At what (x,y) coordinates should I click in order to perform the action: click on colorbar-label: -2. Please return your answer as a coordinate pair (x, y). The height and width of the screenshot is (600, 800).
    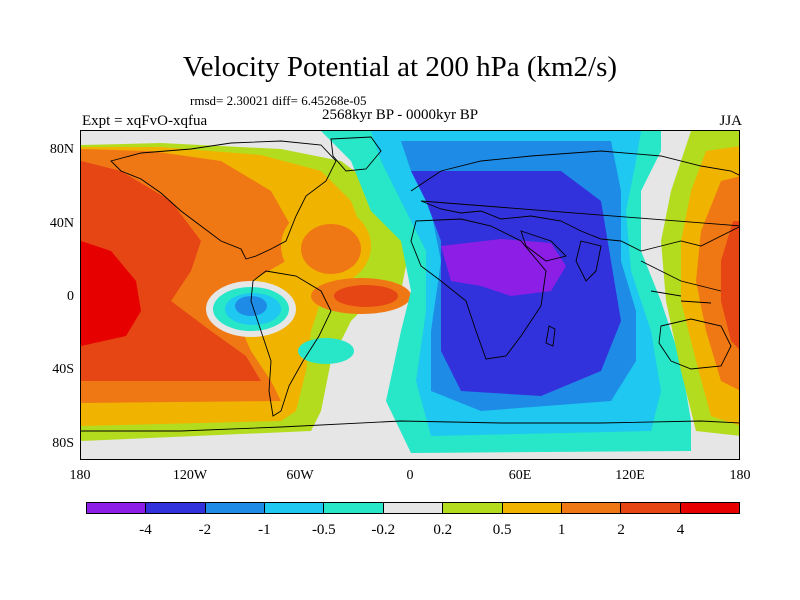
    Looking at the image, I should click on (205, 530).